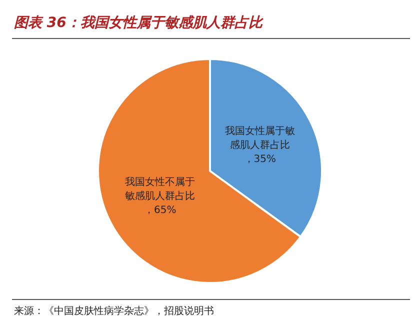 Image resolution: width=420 pixels, height=329 pixels. I want to click on slice-label: 我国女性属于敏感肌人群占比, so click(259, 138).